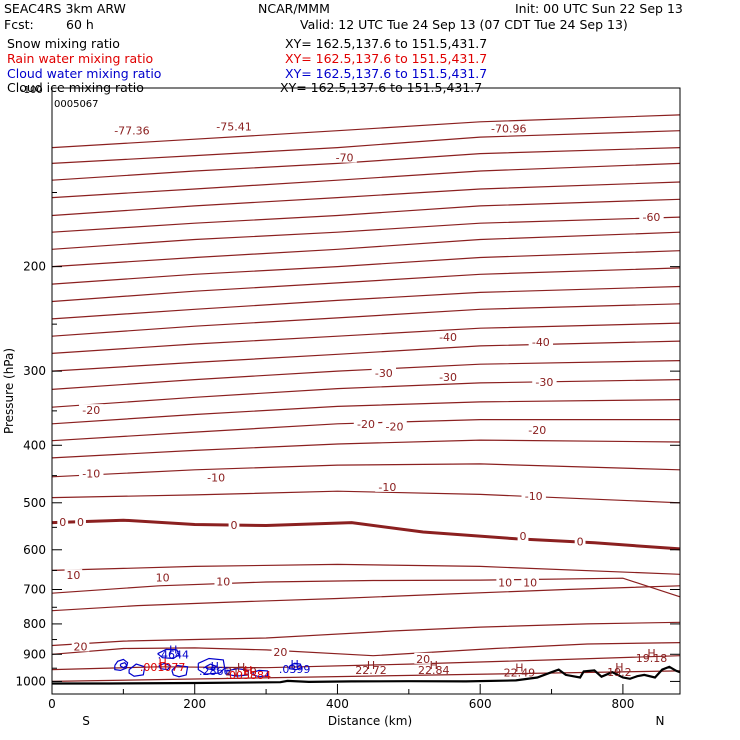 This screenshot has height=740, width=740. What do you see at coordinates (52, 704) in the screenshot?
I see `x-tick-label-0: 0` at bounding box center [52, 704].